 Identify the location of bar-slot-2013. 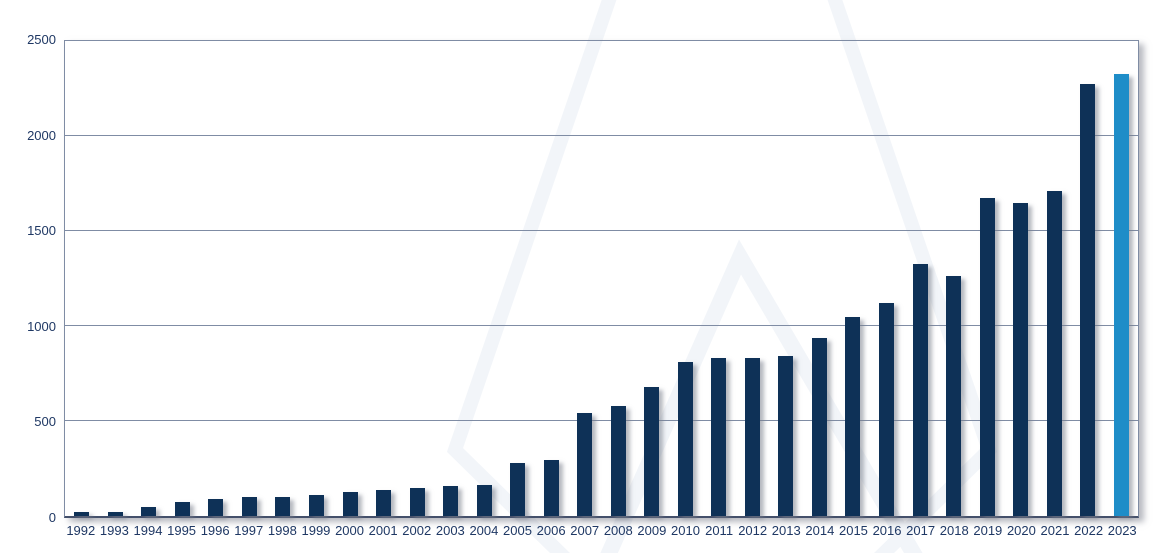
(786, 278).